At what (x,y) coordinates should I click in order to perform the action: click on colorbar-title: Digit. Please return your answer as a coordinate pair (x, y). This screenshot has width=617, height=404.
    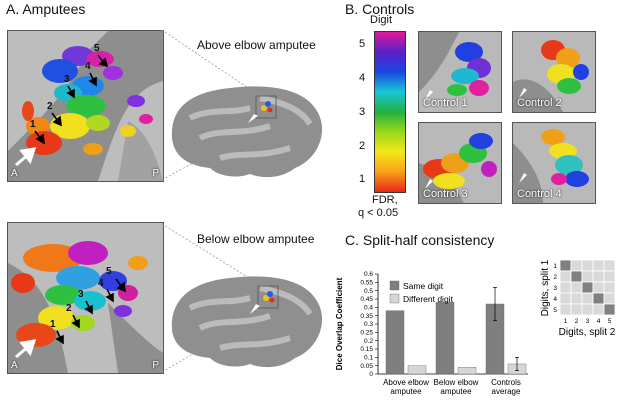
    Looking at the image, I should click on (381, 20).